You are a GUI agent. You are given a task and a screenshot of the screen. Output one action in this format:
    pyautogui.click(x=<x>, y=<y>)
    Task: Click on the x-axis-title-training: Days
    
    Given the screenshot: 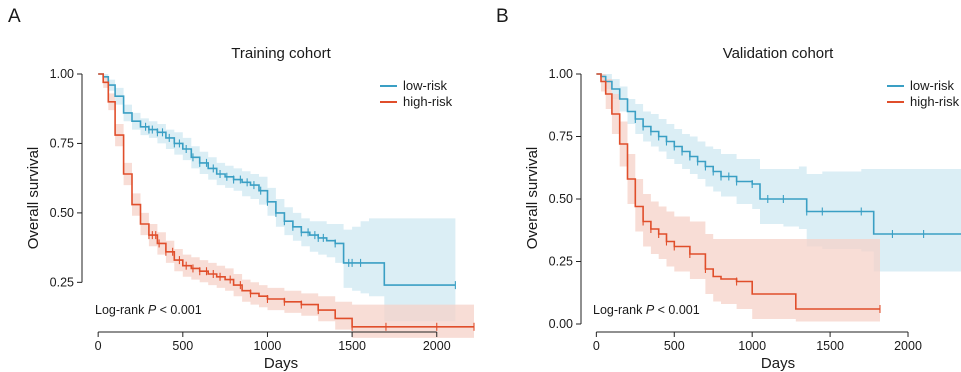 What is the action you would take?
    pyautogui.click(x=281, y=363)
    